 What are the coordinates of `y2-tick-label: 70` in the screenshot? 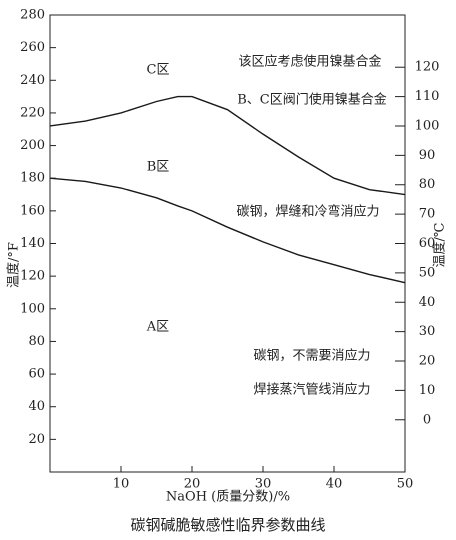 It's located at (427, 214).